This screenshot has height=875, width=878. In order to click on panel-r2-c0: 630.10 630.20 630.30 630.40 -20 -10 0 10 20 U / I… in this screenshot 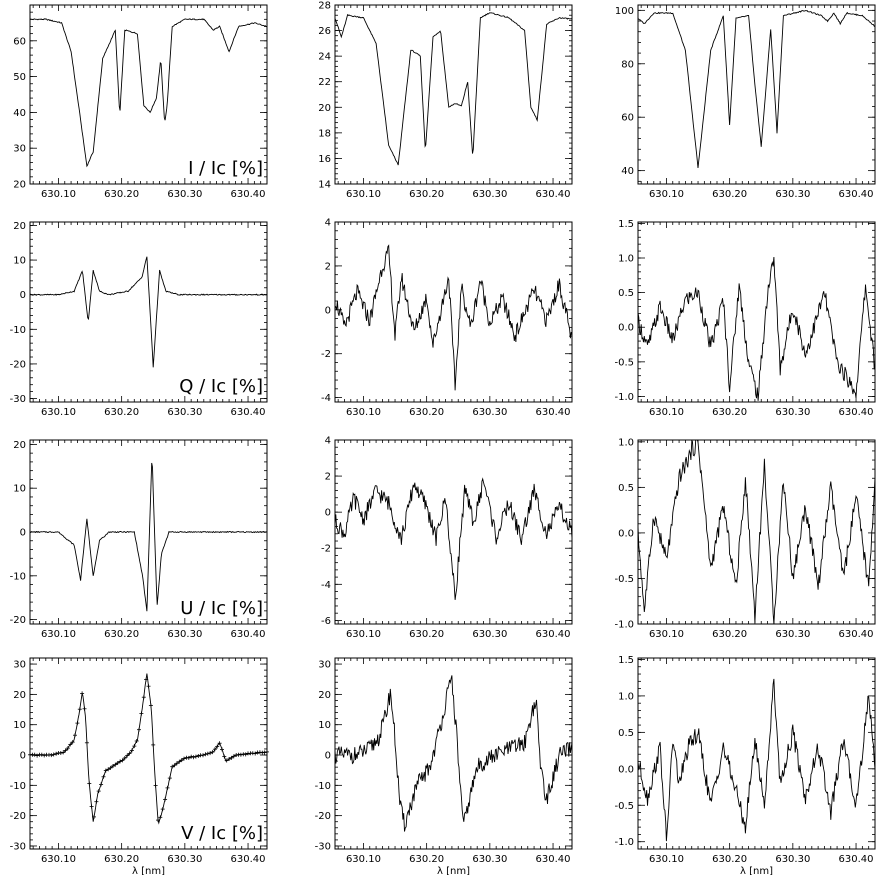, I will do `click(139, 539)`.